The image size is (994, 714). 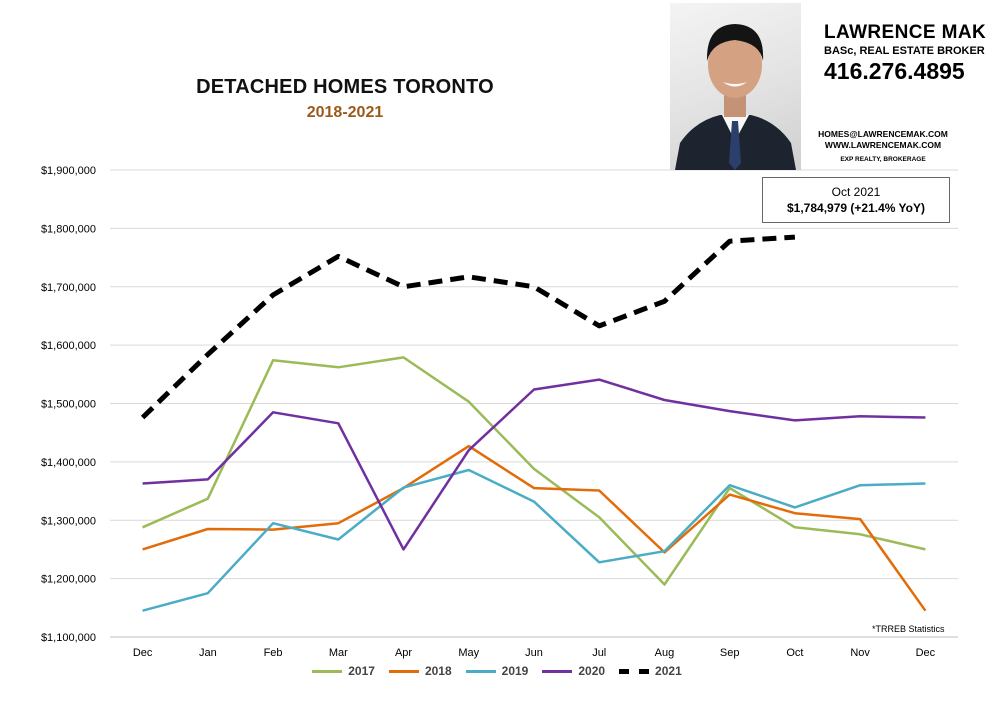 What do you see at coordinates (68, 346) in the screenshot?
I see `y-tick-label: $1,600,000` at bounding box center [68, 346].